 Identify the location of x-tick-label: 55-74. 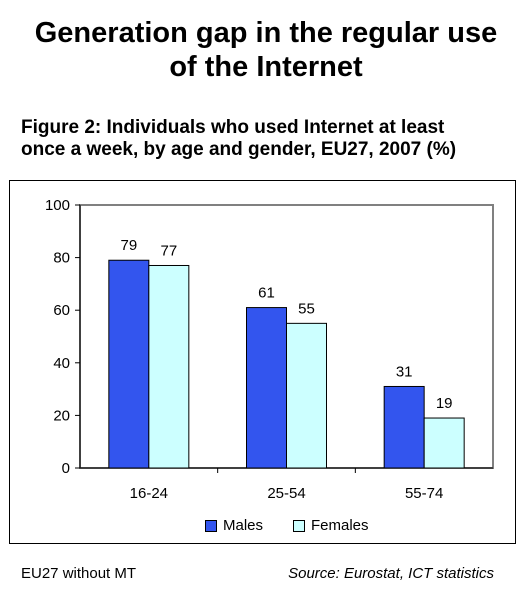
(424, 493).